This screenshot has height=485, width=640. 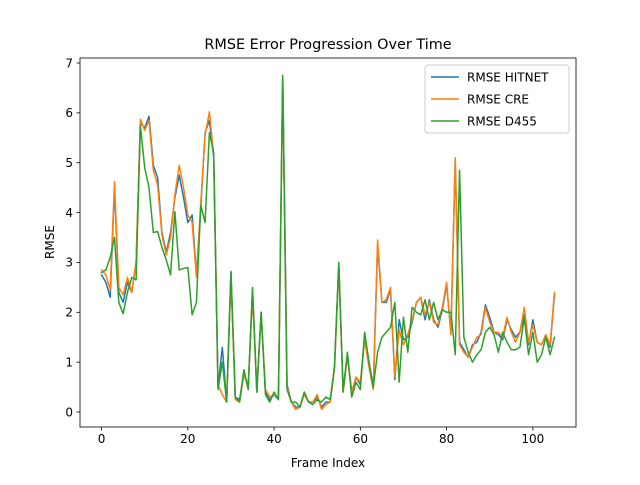 What do you see at coordinates (69, 63) in the screenshot?
I see `y-tick-label: 7` at bounding box center [69, 63].